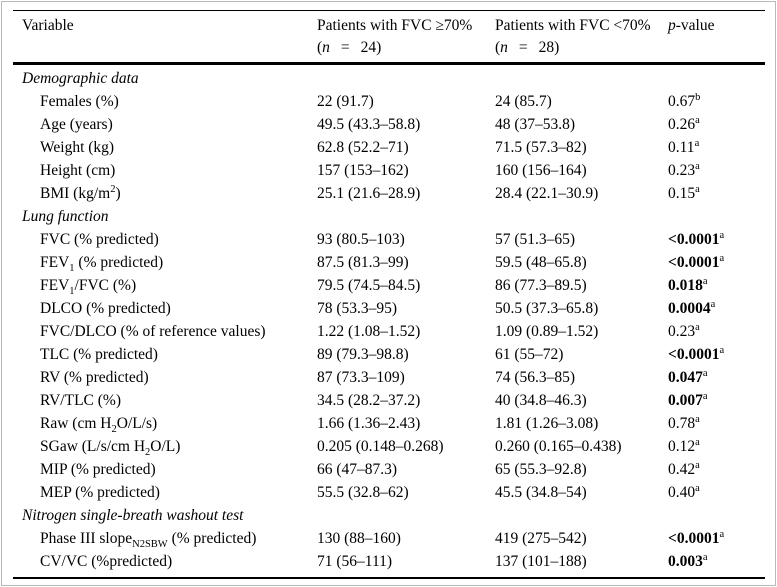 The image size is (777, 587). What do you see at coordinates (684, 469) in the screenshot?
I see `p-value-cell: 0.42a` at bounding box center [684, 469].